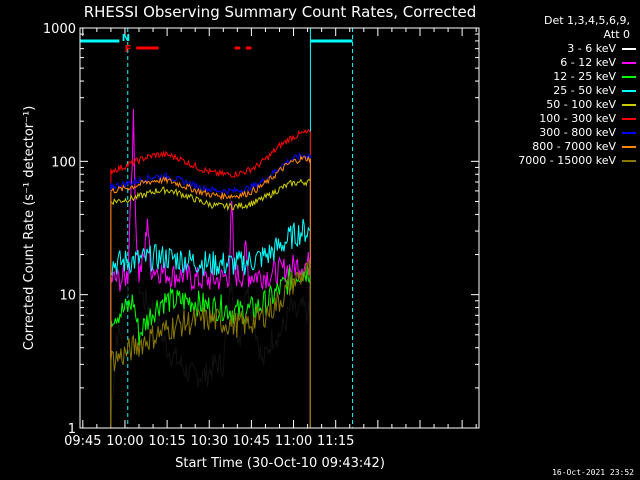 This screenshot has height=480, width=640. Describe the element at coordinates (124, 441) in the screenshot. I see `x-tick-label: 10:00` at that location.